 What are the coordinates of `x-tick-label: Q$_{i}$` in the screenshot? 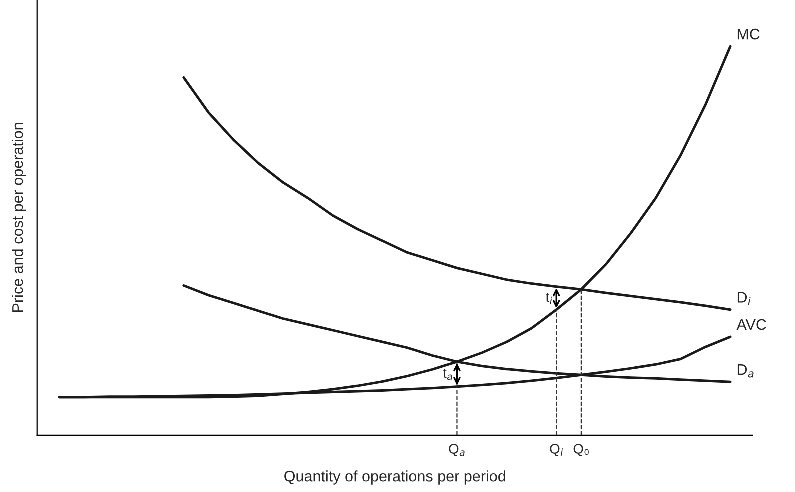 It's located at (557, 450).